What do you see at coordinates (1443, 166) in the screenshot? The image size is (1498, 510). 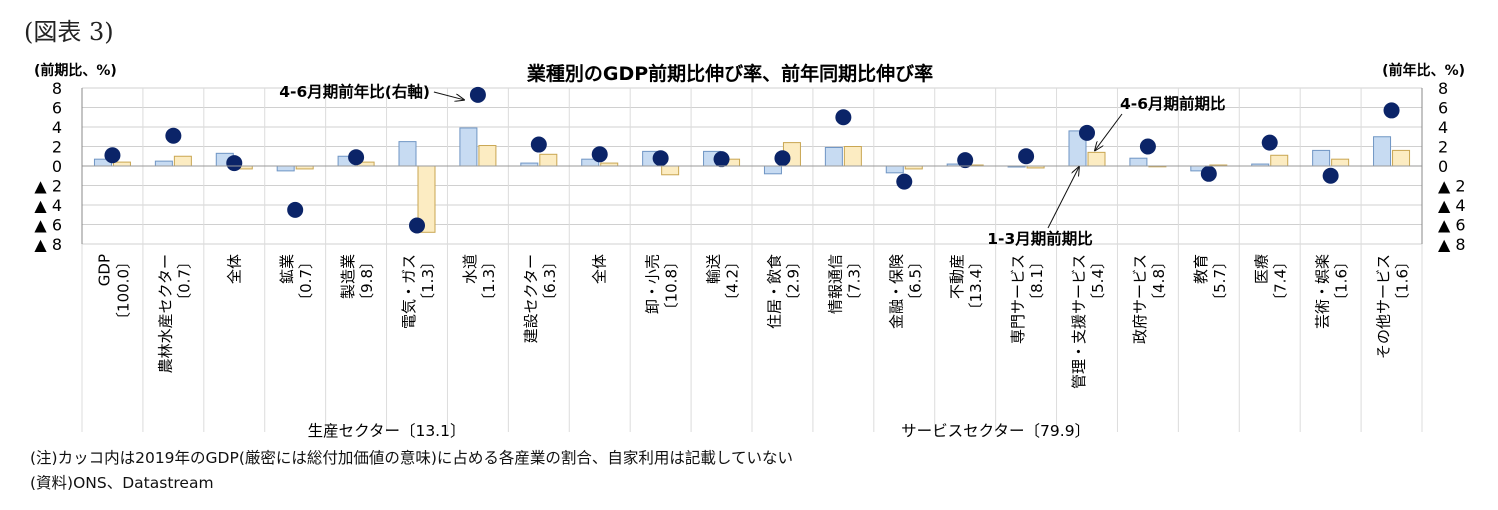 I see `right-tick-label: 0` at bounding box center [1443, 166].